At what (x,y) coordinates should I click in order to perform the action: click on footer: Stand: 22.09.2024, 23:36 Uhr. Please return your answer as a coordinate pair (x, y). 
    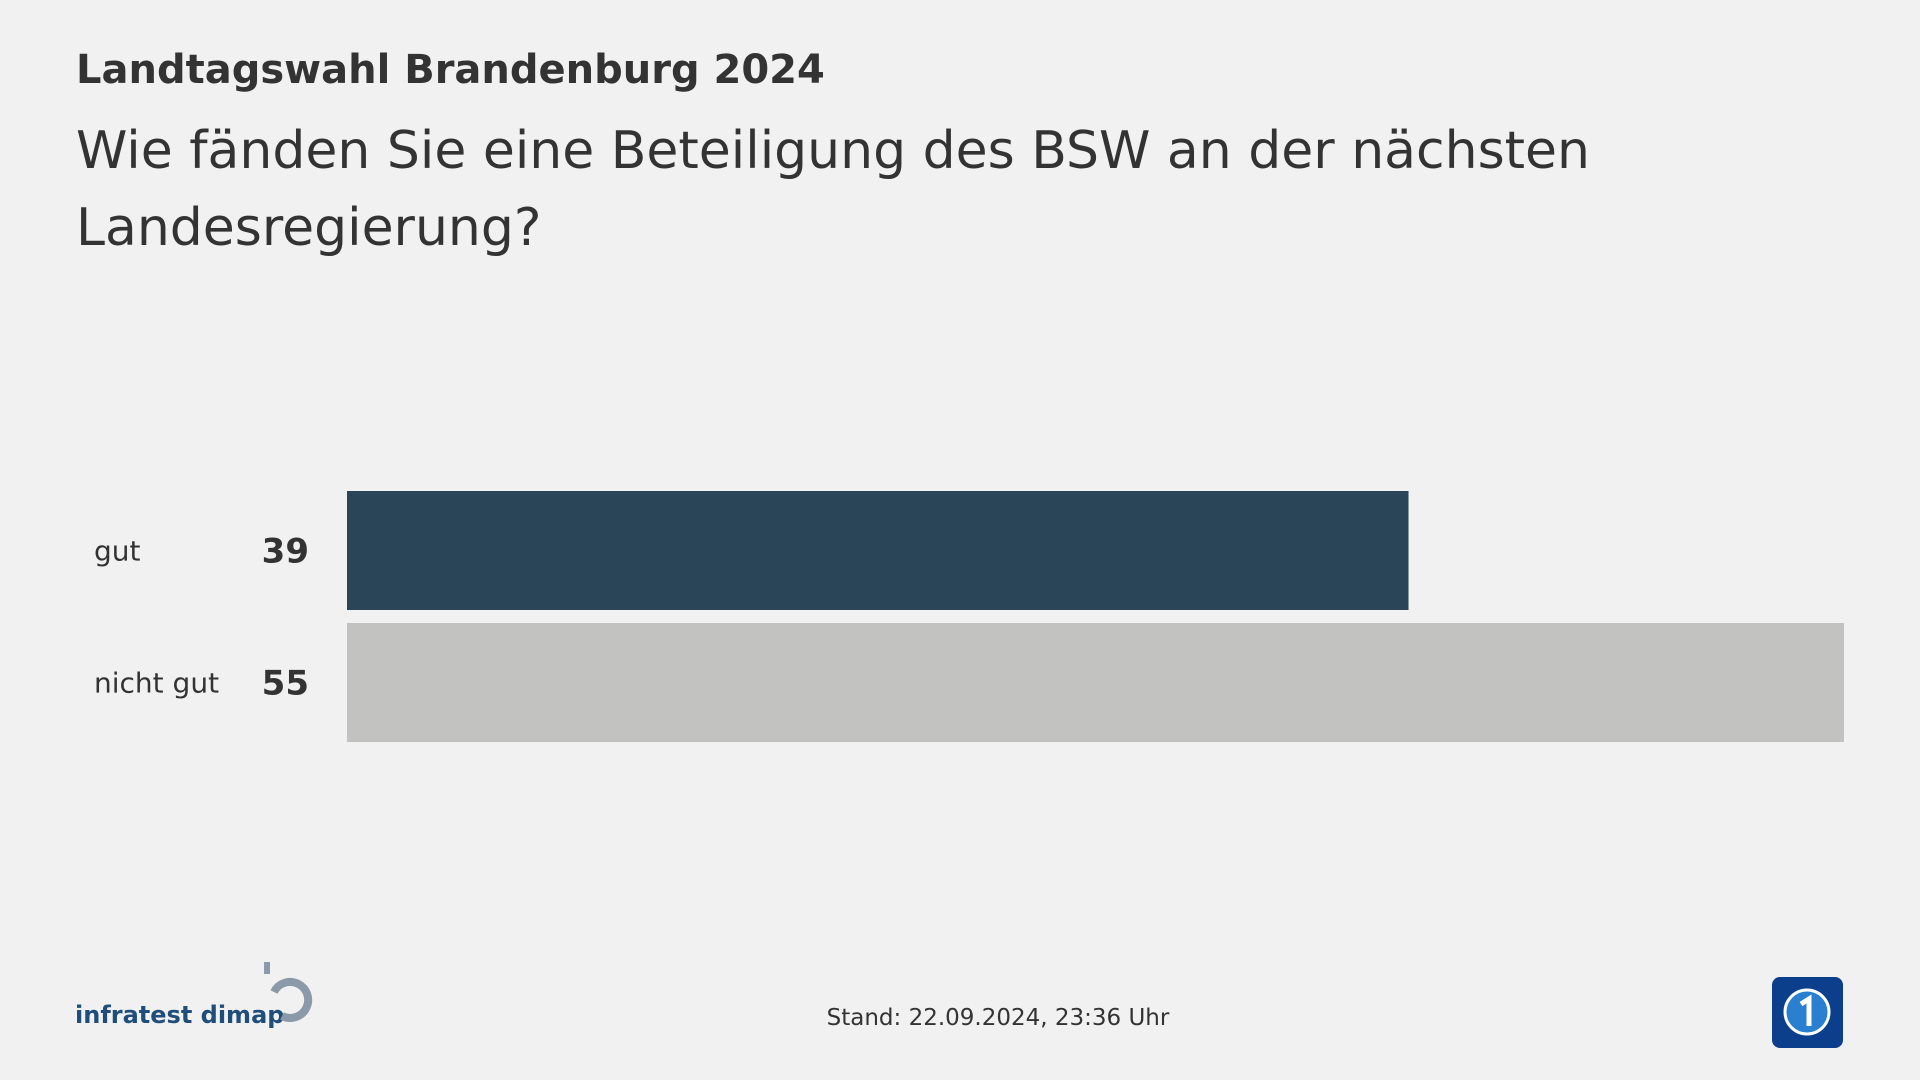
    Looking at the image, I should click on (998, 1018).